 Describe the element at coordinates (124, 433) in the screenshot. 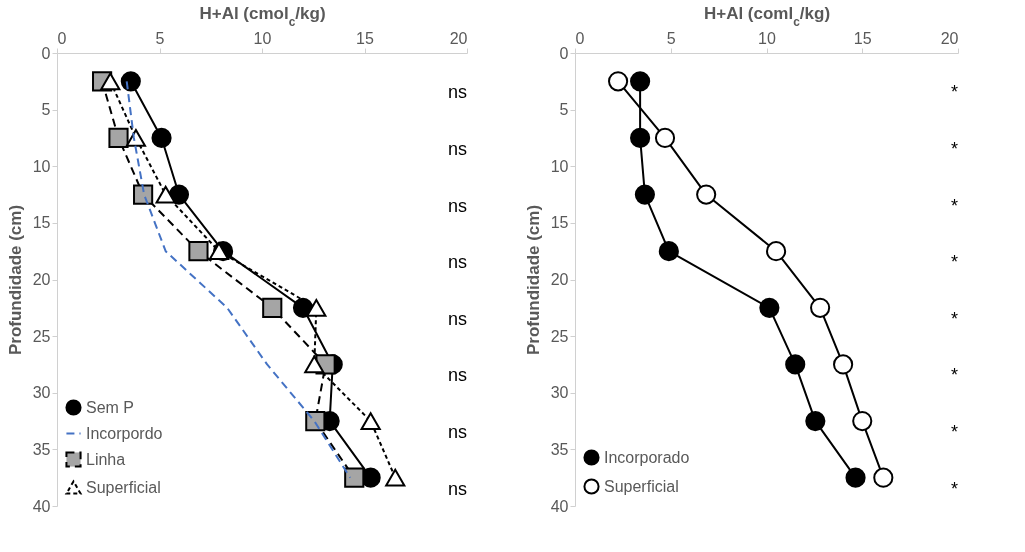

I see `legend-label: Incorpordo` at that location.